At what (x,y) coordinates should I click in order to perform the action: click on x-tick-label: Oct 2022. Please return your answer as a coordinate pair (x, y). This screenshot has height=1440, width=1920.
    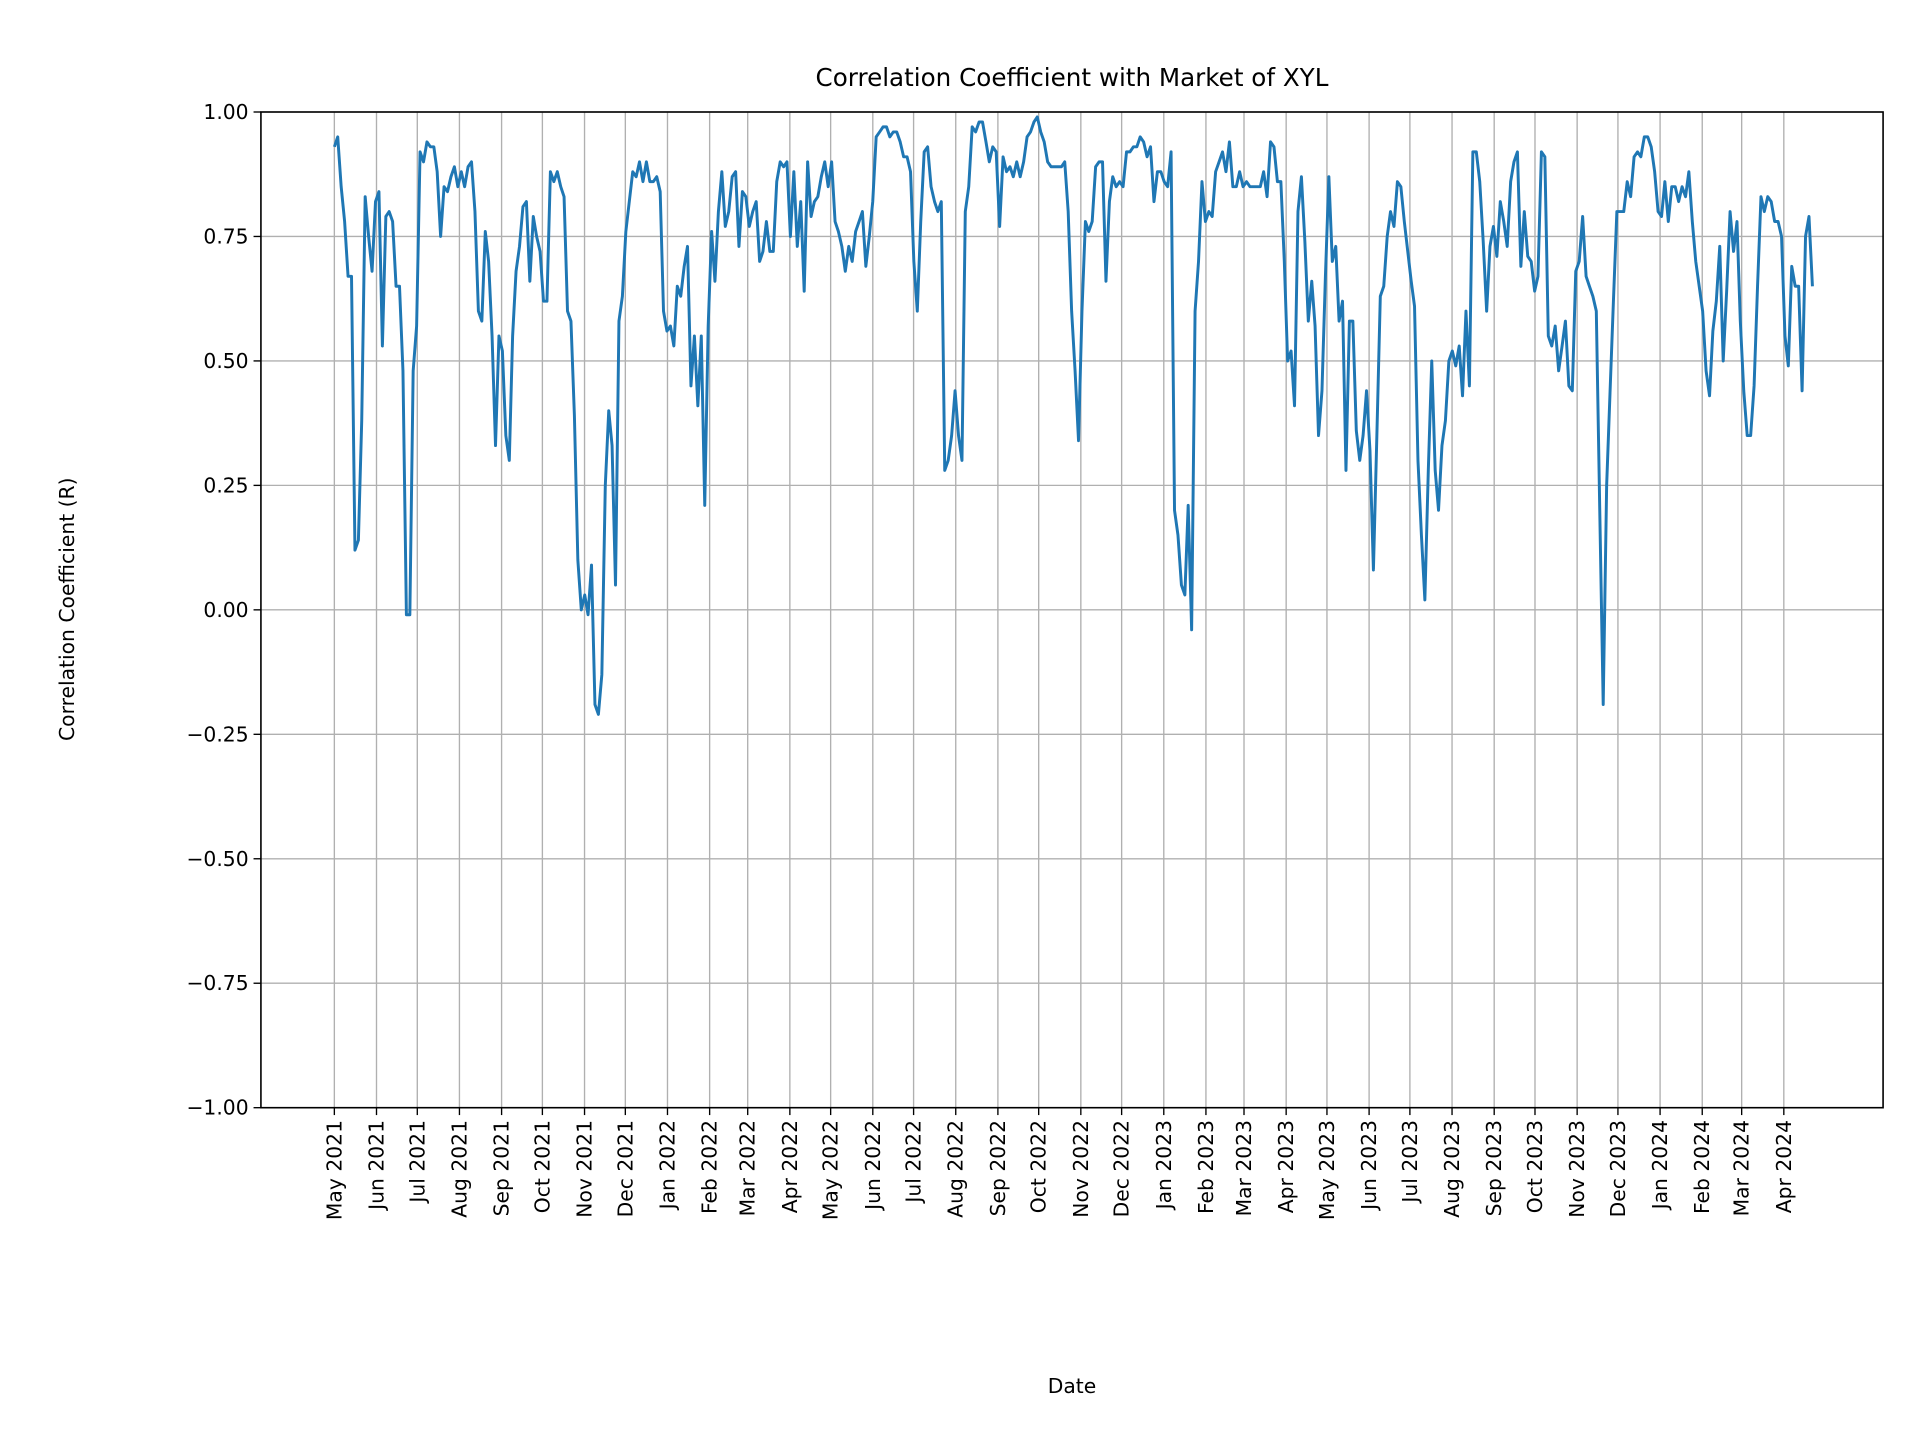
    Looking at the image, I should click on (1039, 1166).